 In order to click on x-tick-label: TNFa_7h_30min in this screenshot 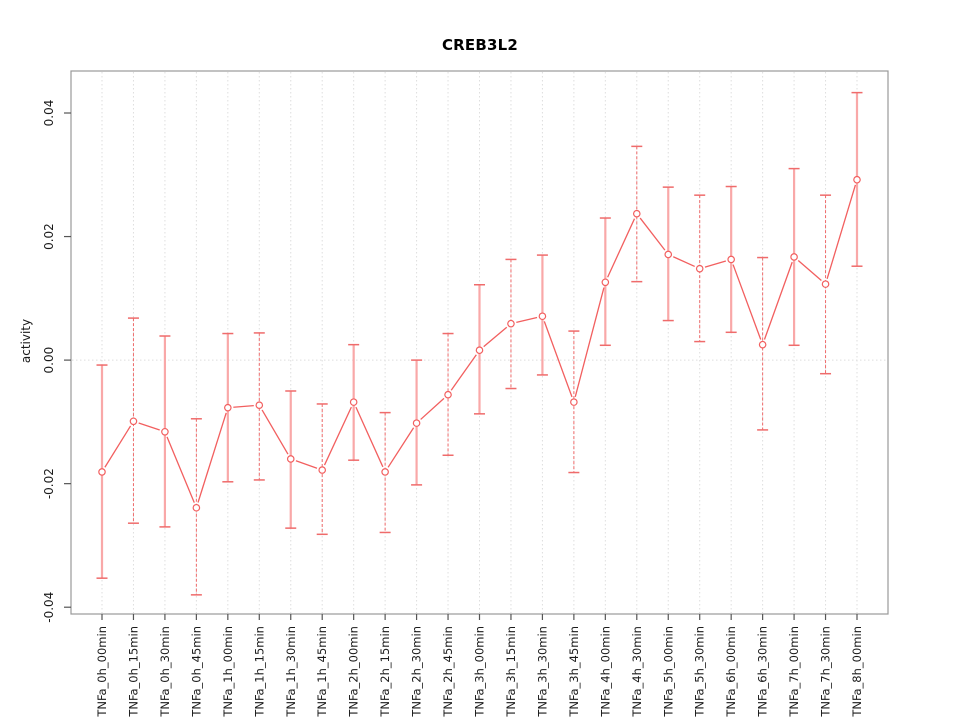, I will do `click(826, 672)`.